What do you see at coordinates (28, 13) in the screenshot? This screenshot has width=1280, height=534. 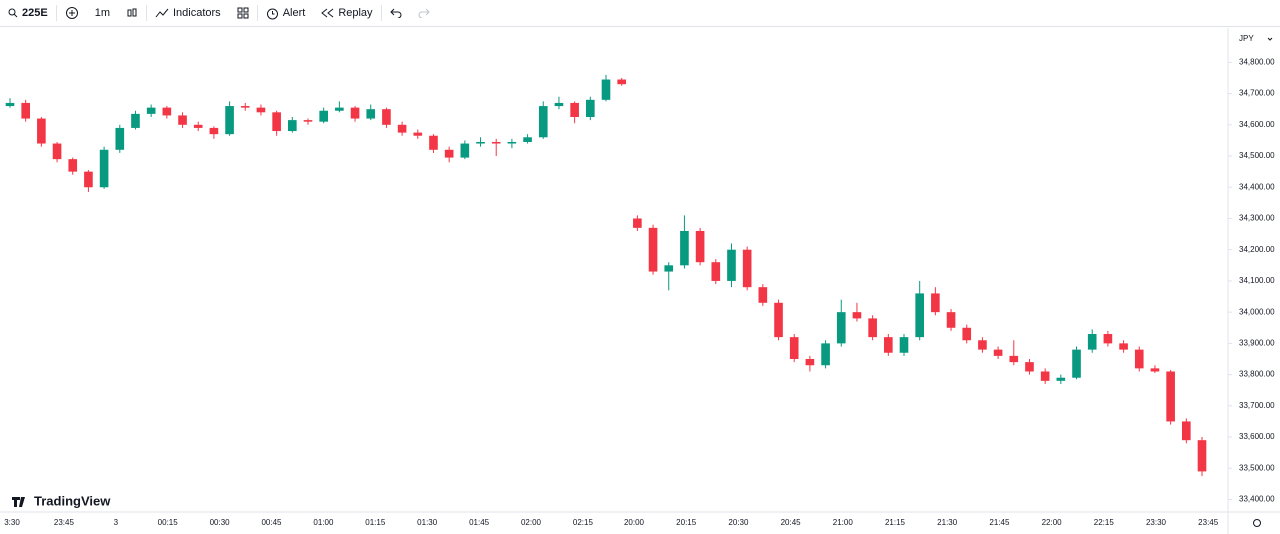 I see `symbol-search: 225E` at bounding box center [28, 13].